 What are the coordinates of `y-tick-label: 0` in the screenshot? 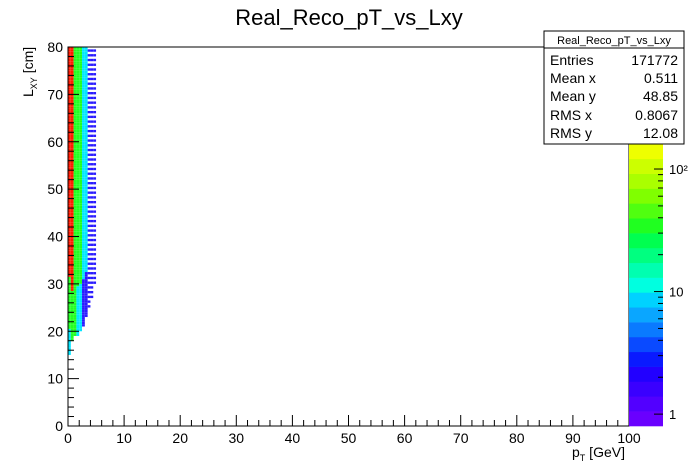 It's located at (59, 426).